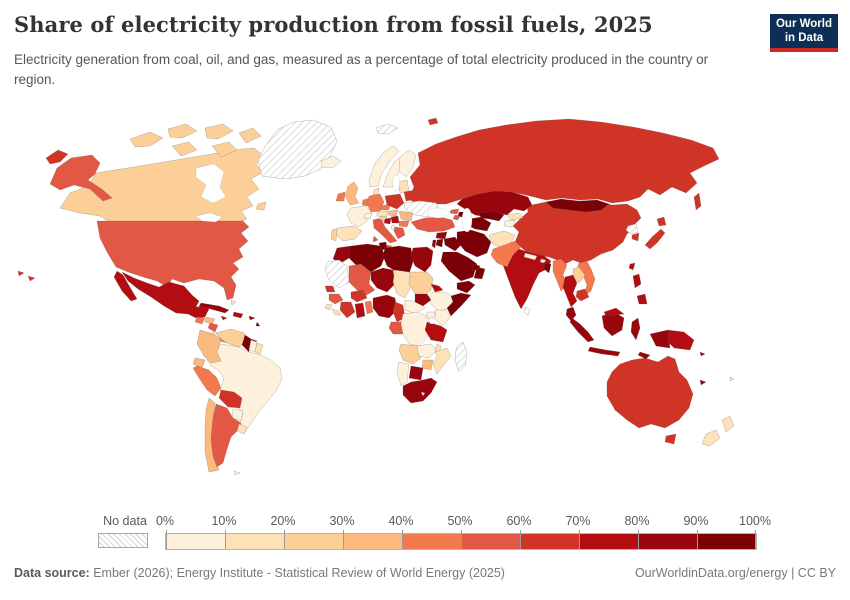 The image size is (850, 600). Describe the element at coordinates (383, 218) in the screenshot. I see `country-croatia` at that location.